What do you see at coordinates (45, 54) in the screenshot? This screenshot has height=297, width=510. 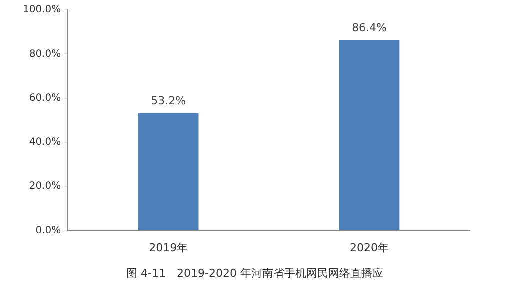 I see `y-tick-label: 80.0%` at bounding box center [45, 54].